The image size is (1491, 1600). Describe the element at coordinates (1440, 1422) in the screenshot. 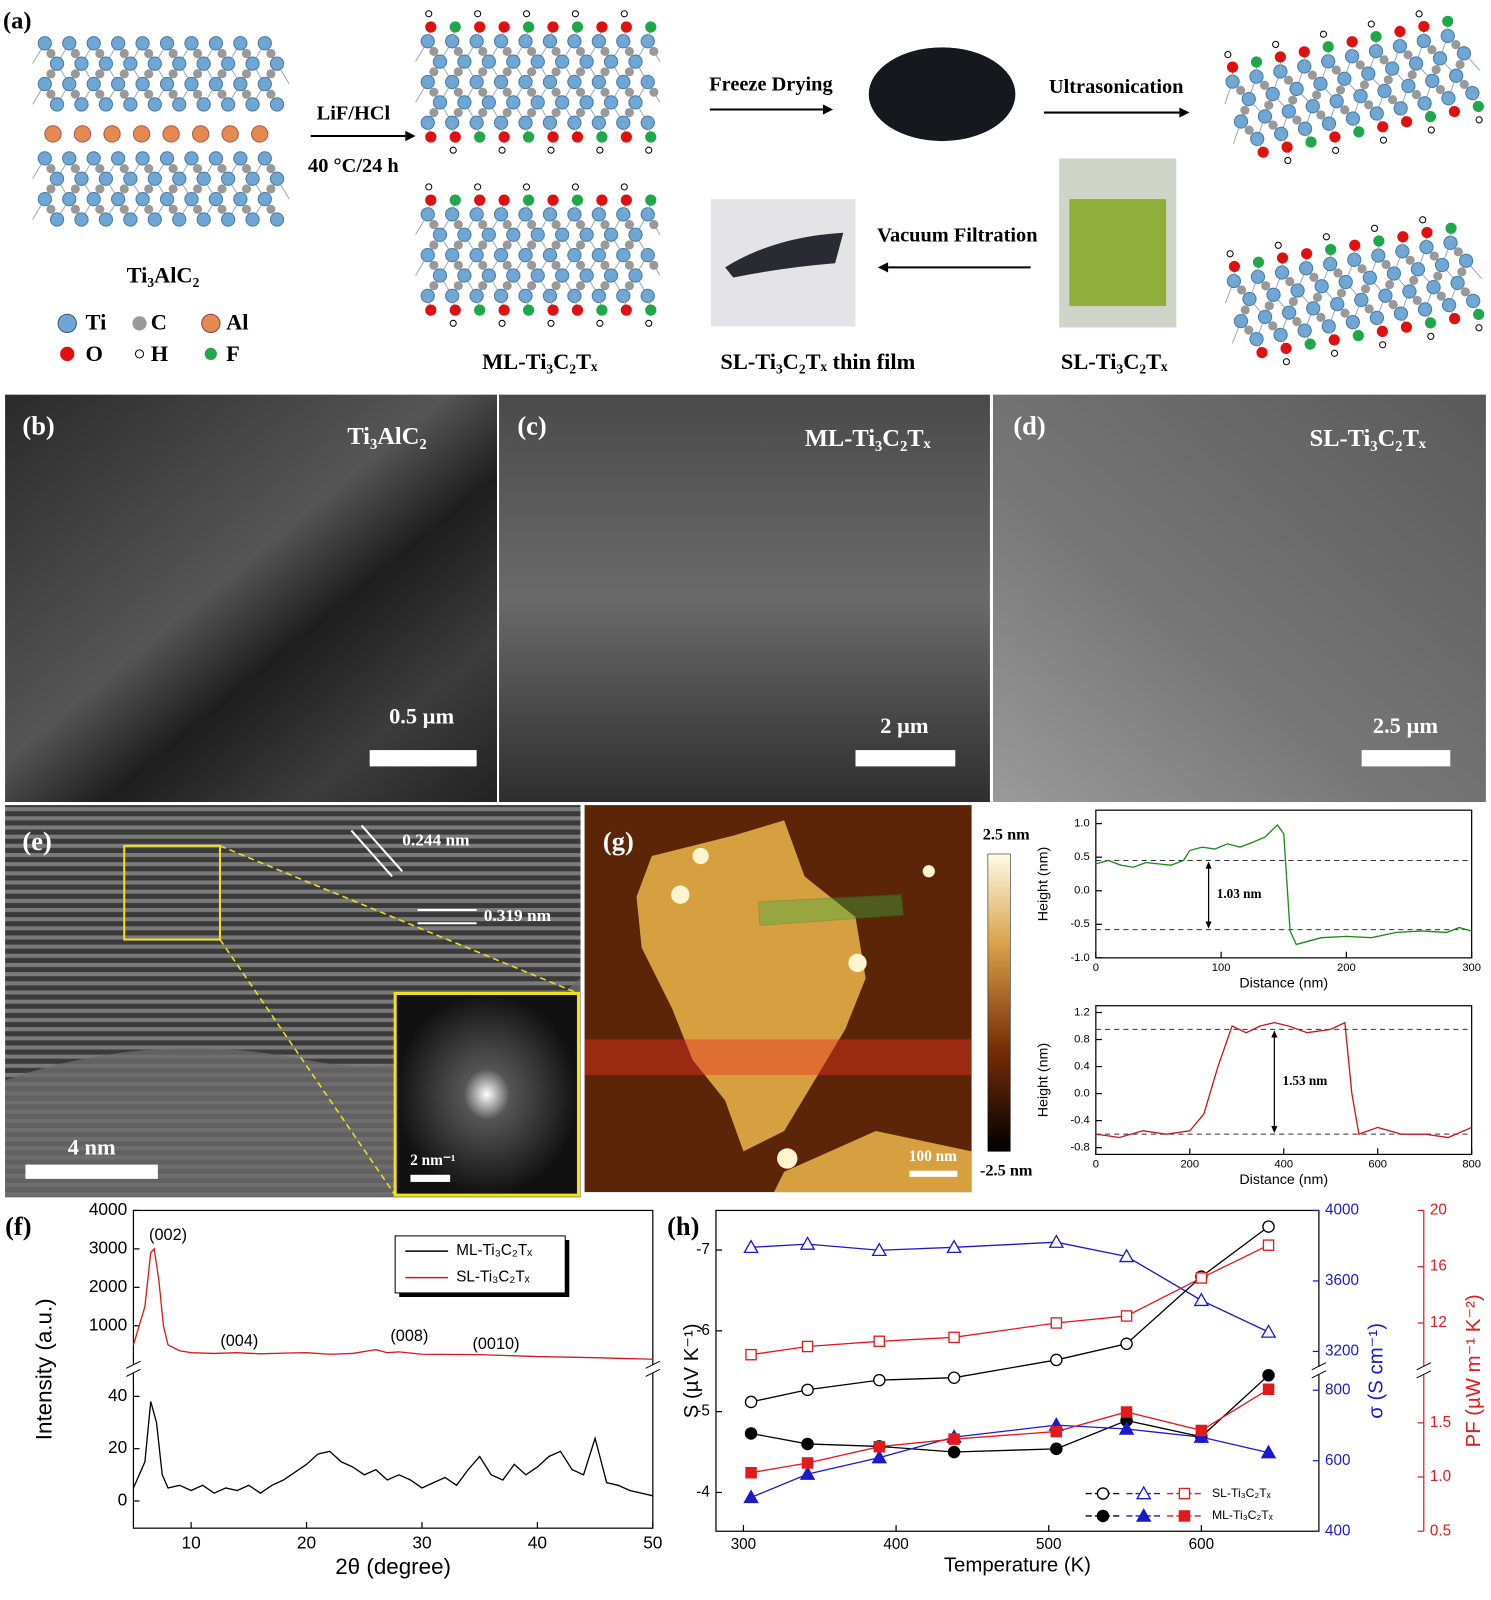

I see `y-tick-label: 1.5` at that location.